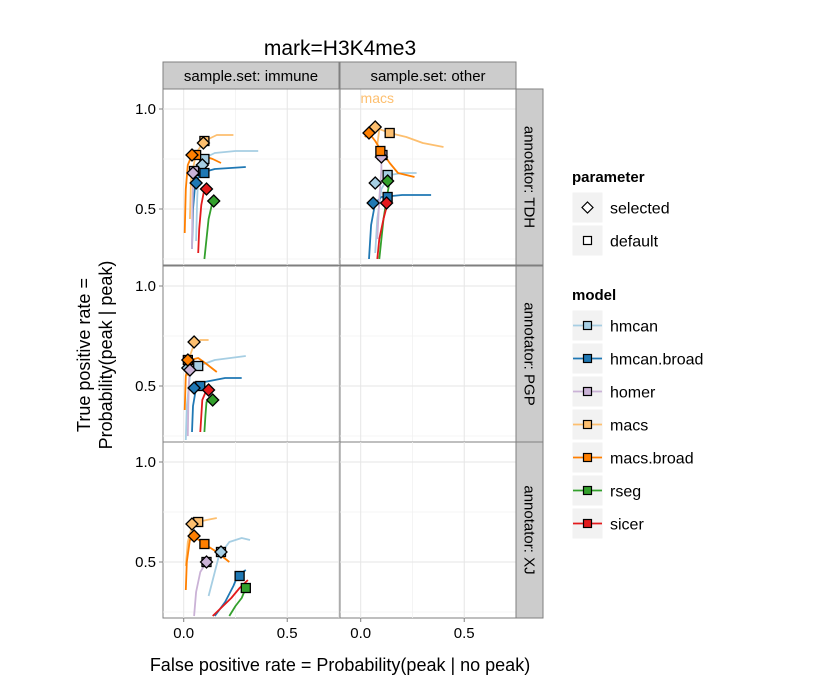 The width and height of the screenshot is (830, 692). Describe the element at coordinates (106, 355) in the screenshot. I see `y-axis-label-line-2: Probability(peak | peak)` at that location.